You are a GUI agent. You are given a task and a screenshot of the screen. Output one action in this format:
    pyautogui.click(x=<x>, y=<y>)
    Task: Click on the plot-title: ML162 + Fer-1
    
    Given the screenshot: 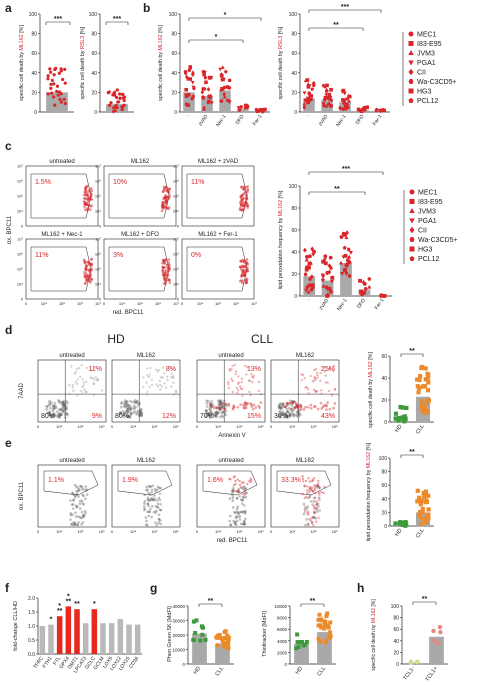 What is the action you would take?
    pyautogui.click(x=218, y=235)
    